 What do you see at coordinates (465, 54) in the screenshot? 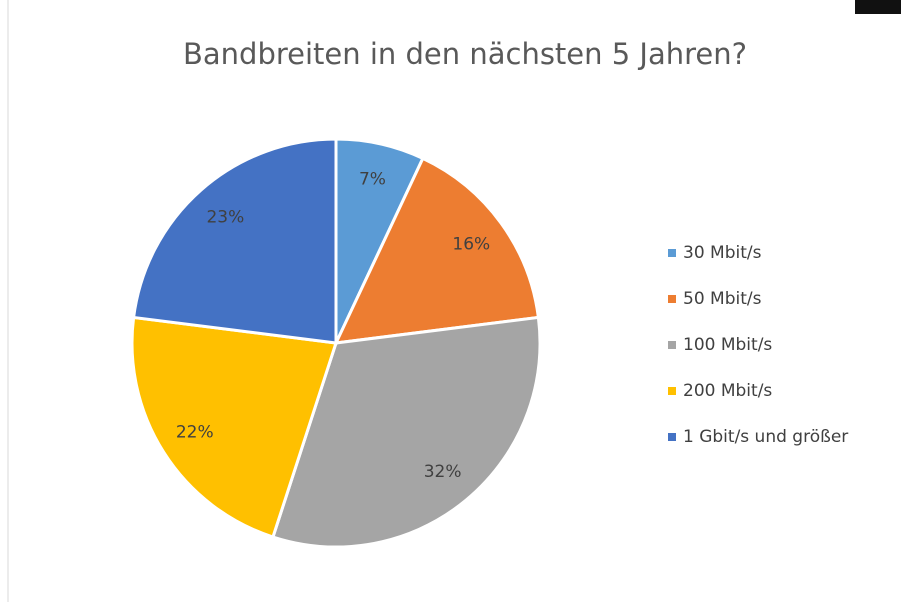
I see `chart-title: Bandbreiten in den nächsten 5 Jahren?` at bounding box center [465, 54].